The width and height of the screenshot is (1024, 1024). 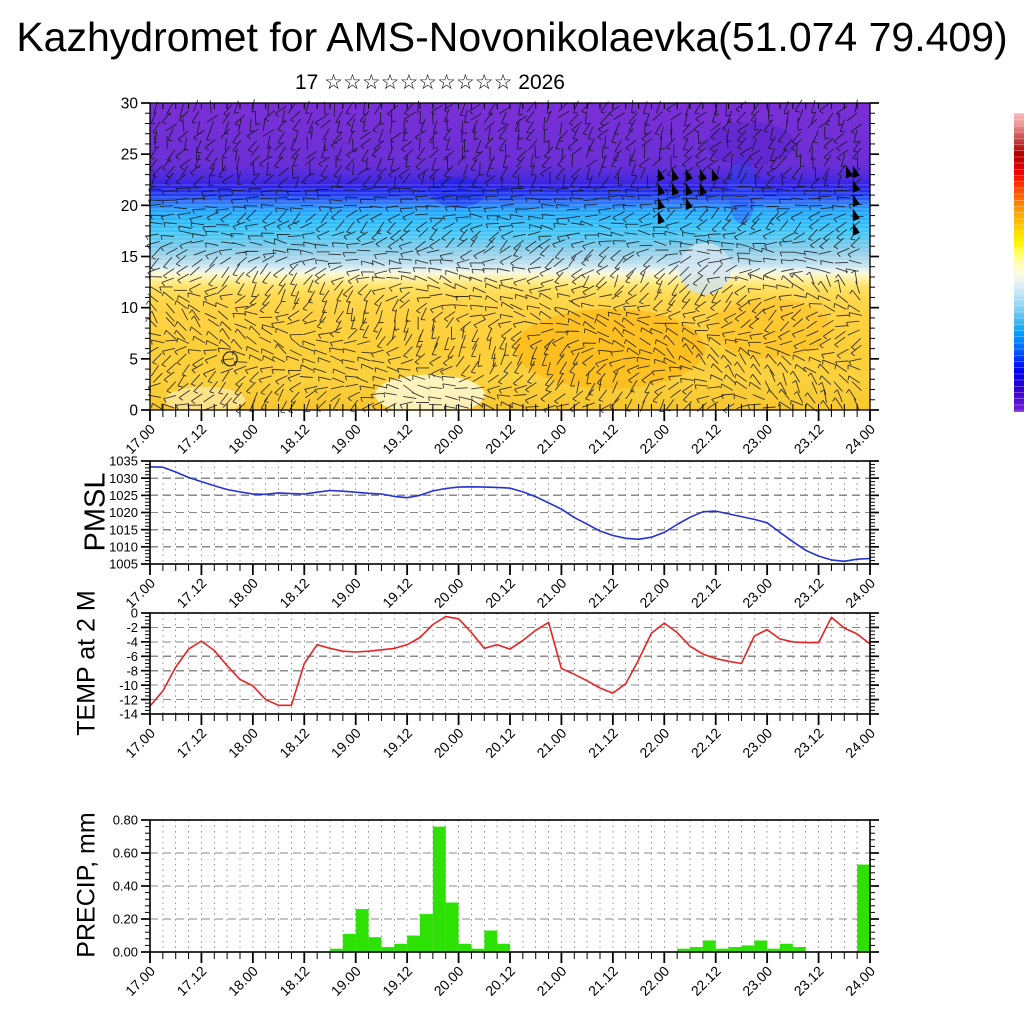 What do you see at coordinates (132, 642) in the screenshot?
I see `svg-text: -4` at bounding box center [132, 642].